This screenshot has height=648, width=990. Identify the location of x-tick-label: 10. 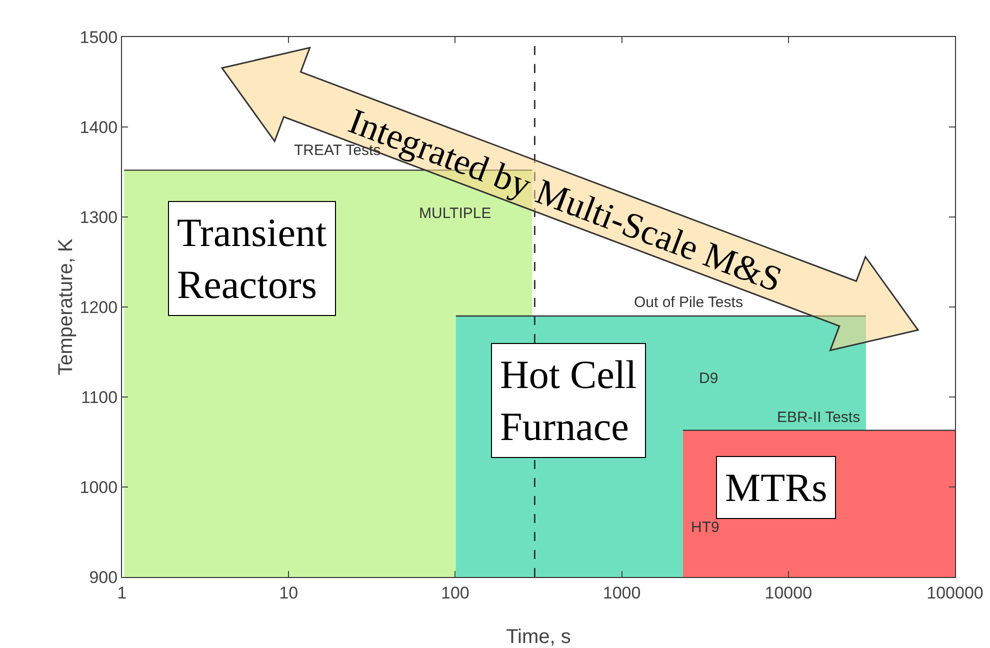
(288, 592).